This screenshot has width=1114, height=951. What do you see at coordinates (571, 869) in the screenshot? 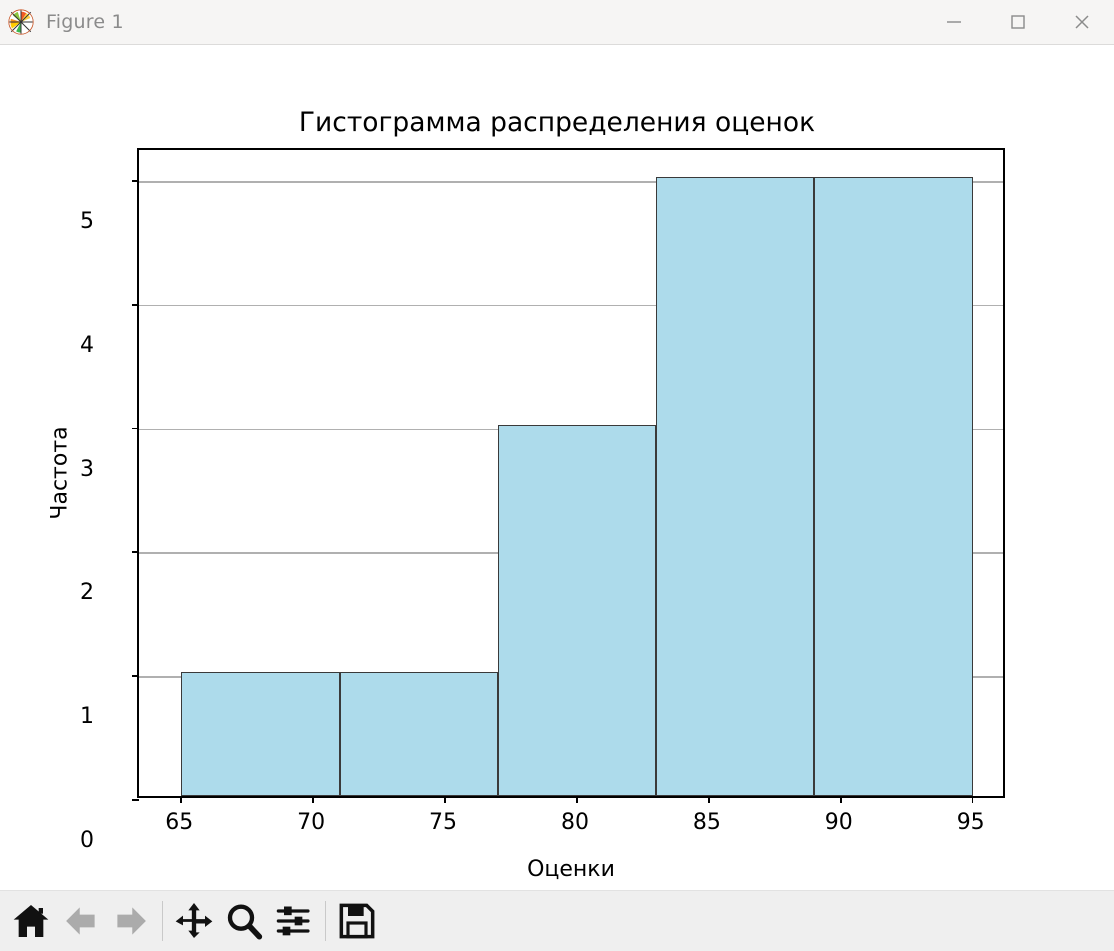
I see `x-axis-label: Оценки` at bounding box center [571, 869].